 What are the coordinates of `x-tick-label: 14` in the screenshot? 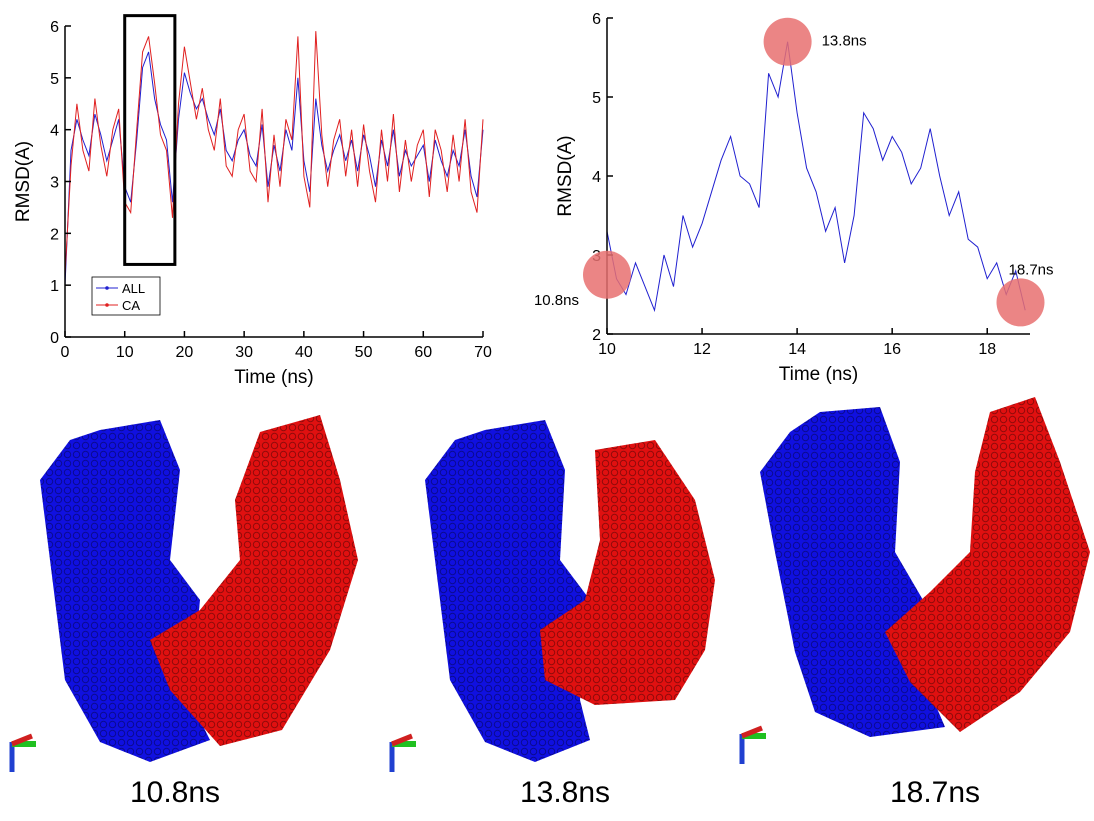 It's located at (797, 349).